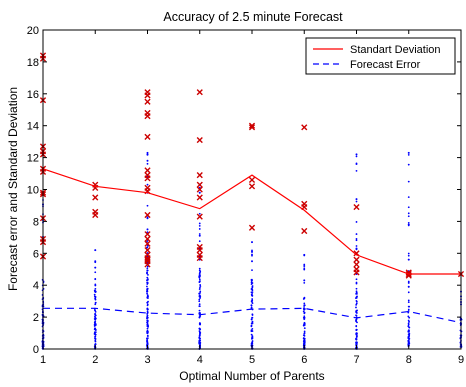  What do you see at coordinates (33, 191) in the screenshot?
I see `y-tick-label: 10` at bounding box center [33, 191].